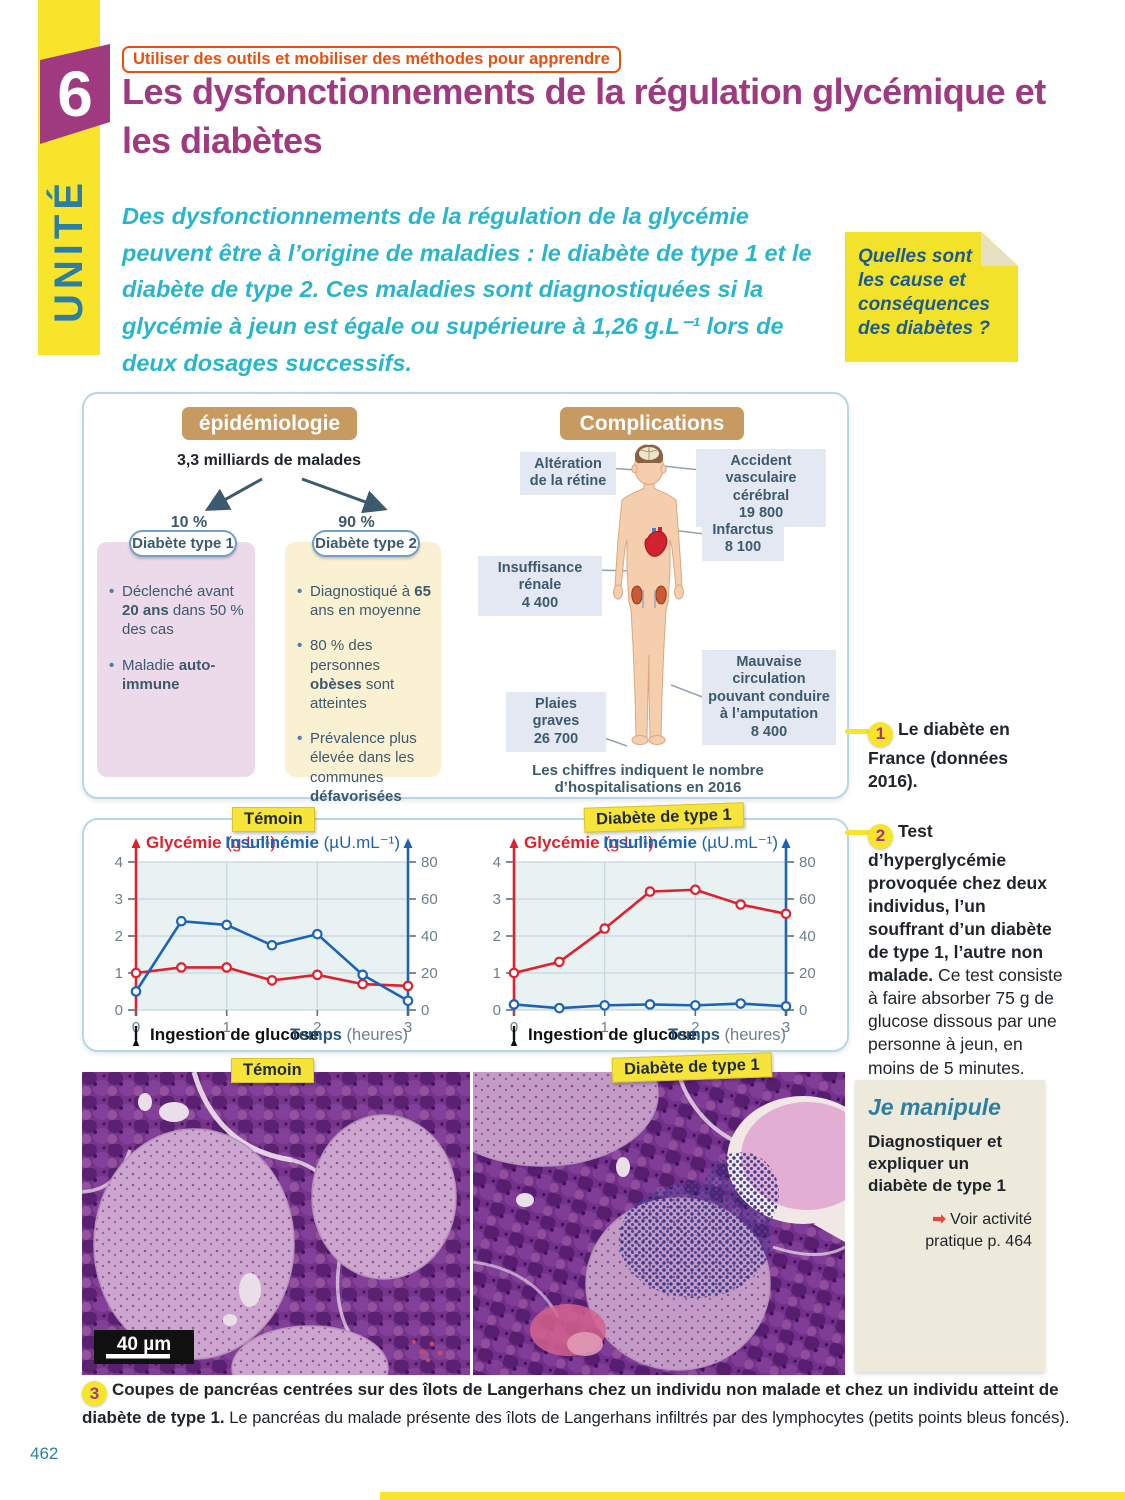  I want to click on scale-bar: 40 µm, so click(144, 1347).